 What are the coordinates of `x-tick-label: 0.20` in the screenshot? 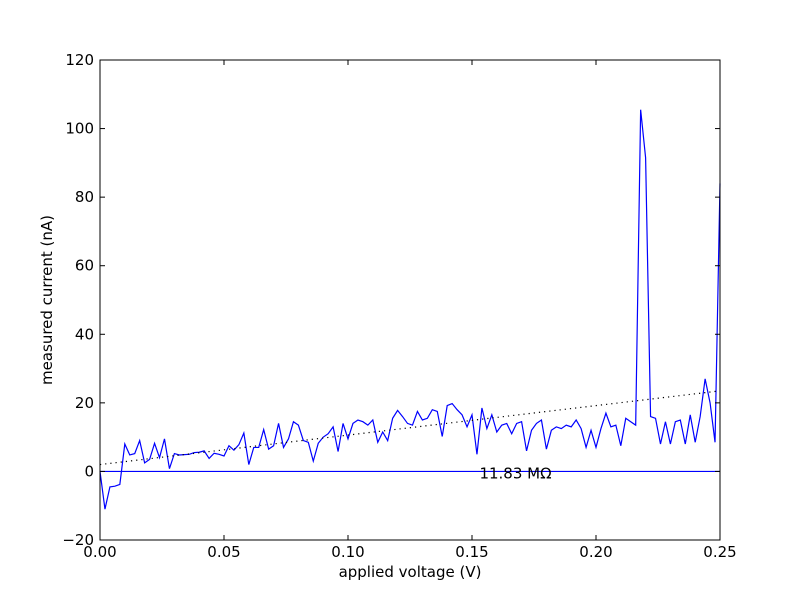 It's located at (595, 552).